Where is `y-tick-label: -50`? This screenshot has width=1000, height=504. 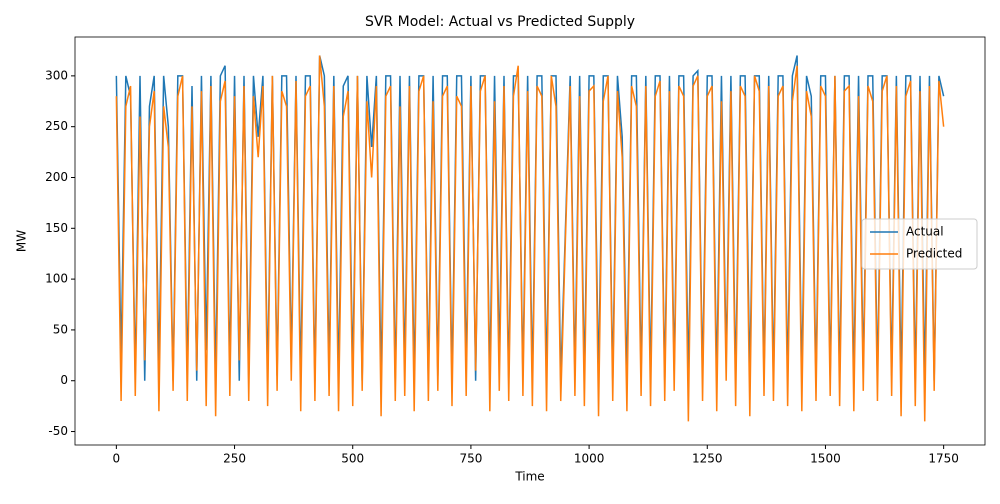 y-tick-label: -50 is located at coordinates (58, 431).